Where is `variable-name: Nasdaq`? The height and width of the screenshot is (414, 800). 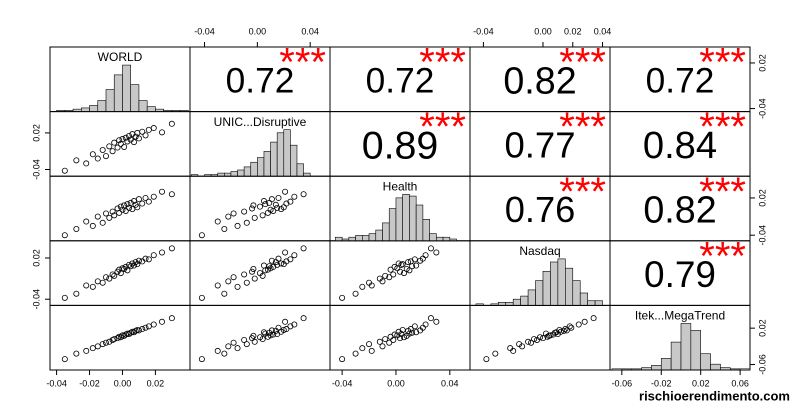 variable-name: Nasdaq is located at coordinates (539, 251).